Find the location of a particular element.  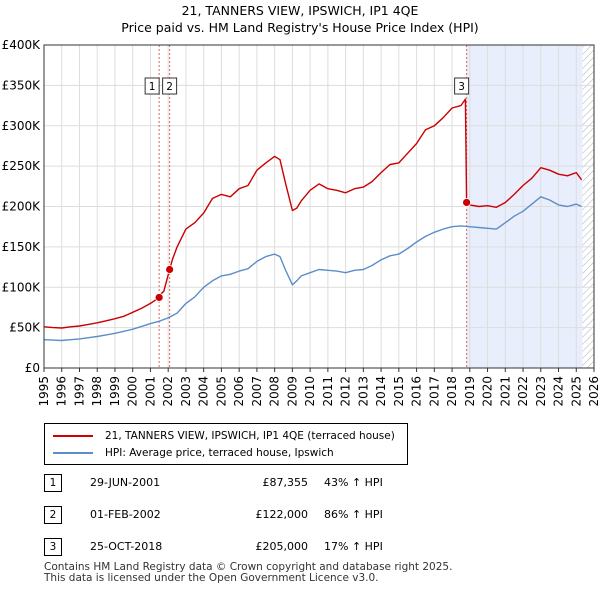

x-tick-label: 2003 is located at coordinates (186, 391).